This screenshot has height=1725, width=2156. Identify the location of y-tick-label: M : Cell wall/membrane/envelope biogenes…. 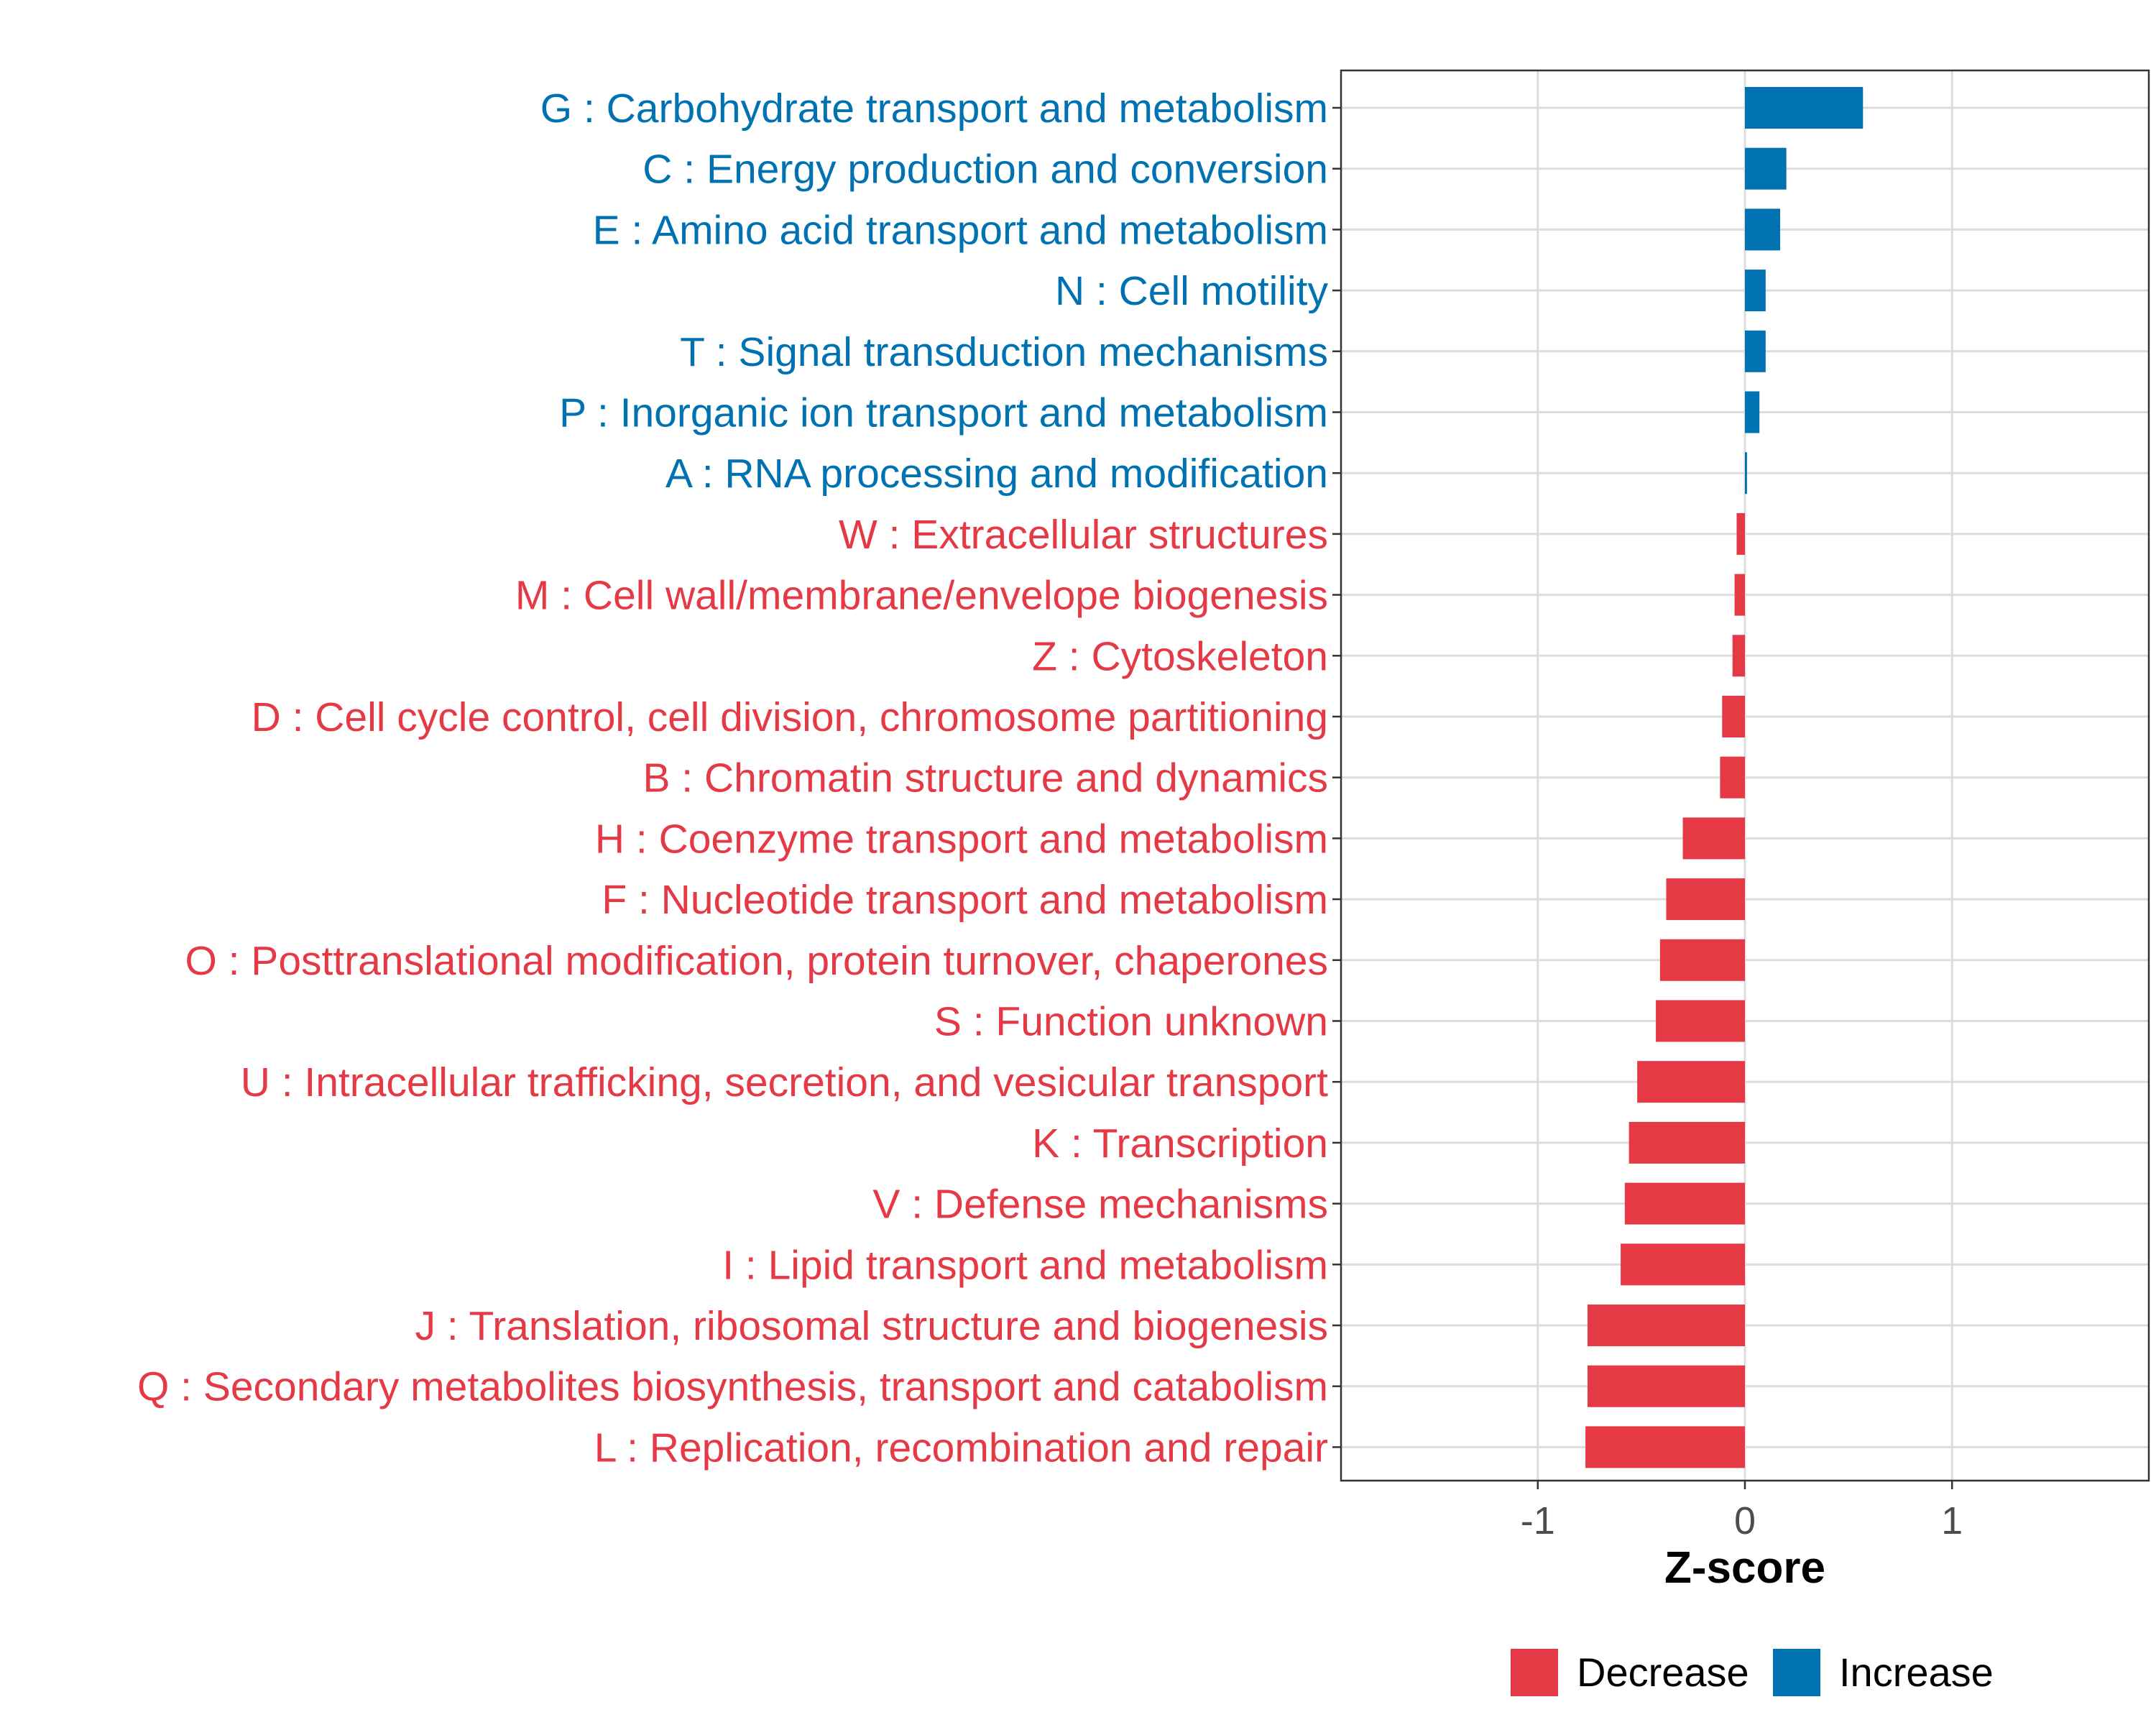
(921, 596).